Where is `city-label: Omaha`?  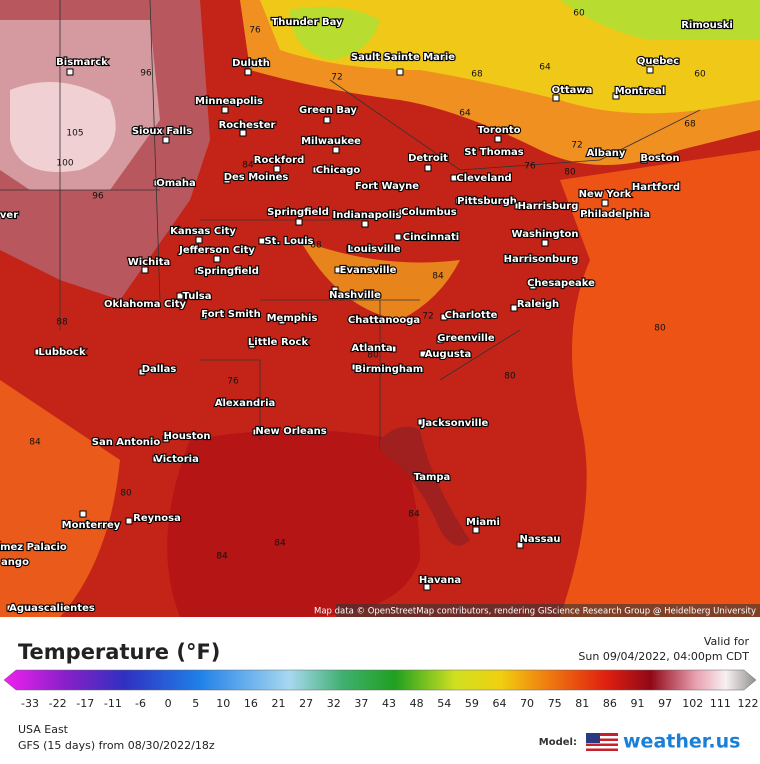 city-label: Omaha is located at coordinates (176, 183).